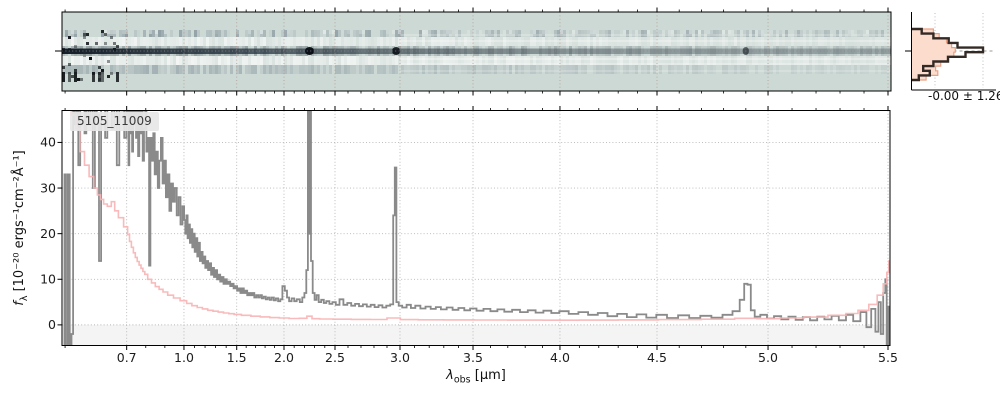 Image resolution: width=1000 pixels, height=400 pixels. What do you see at coordinates (476, 56) in the screenshot?
I see `heatmap-noise` at bounding box center [476, 56].